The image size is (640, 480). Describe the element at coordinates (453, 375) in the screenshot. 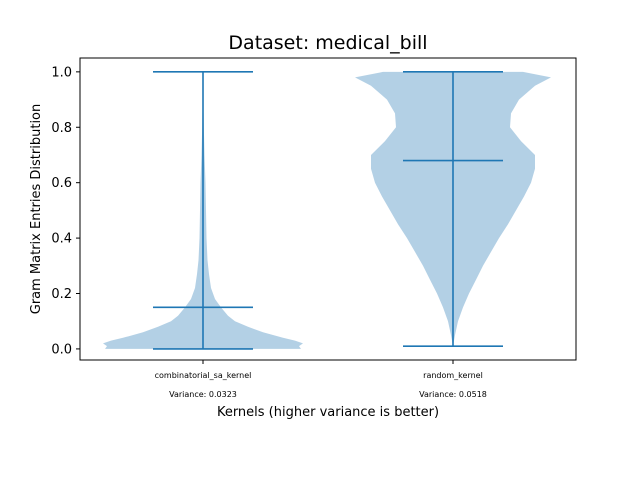

I see `x-tick-label: random_kernel` at that location.